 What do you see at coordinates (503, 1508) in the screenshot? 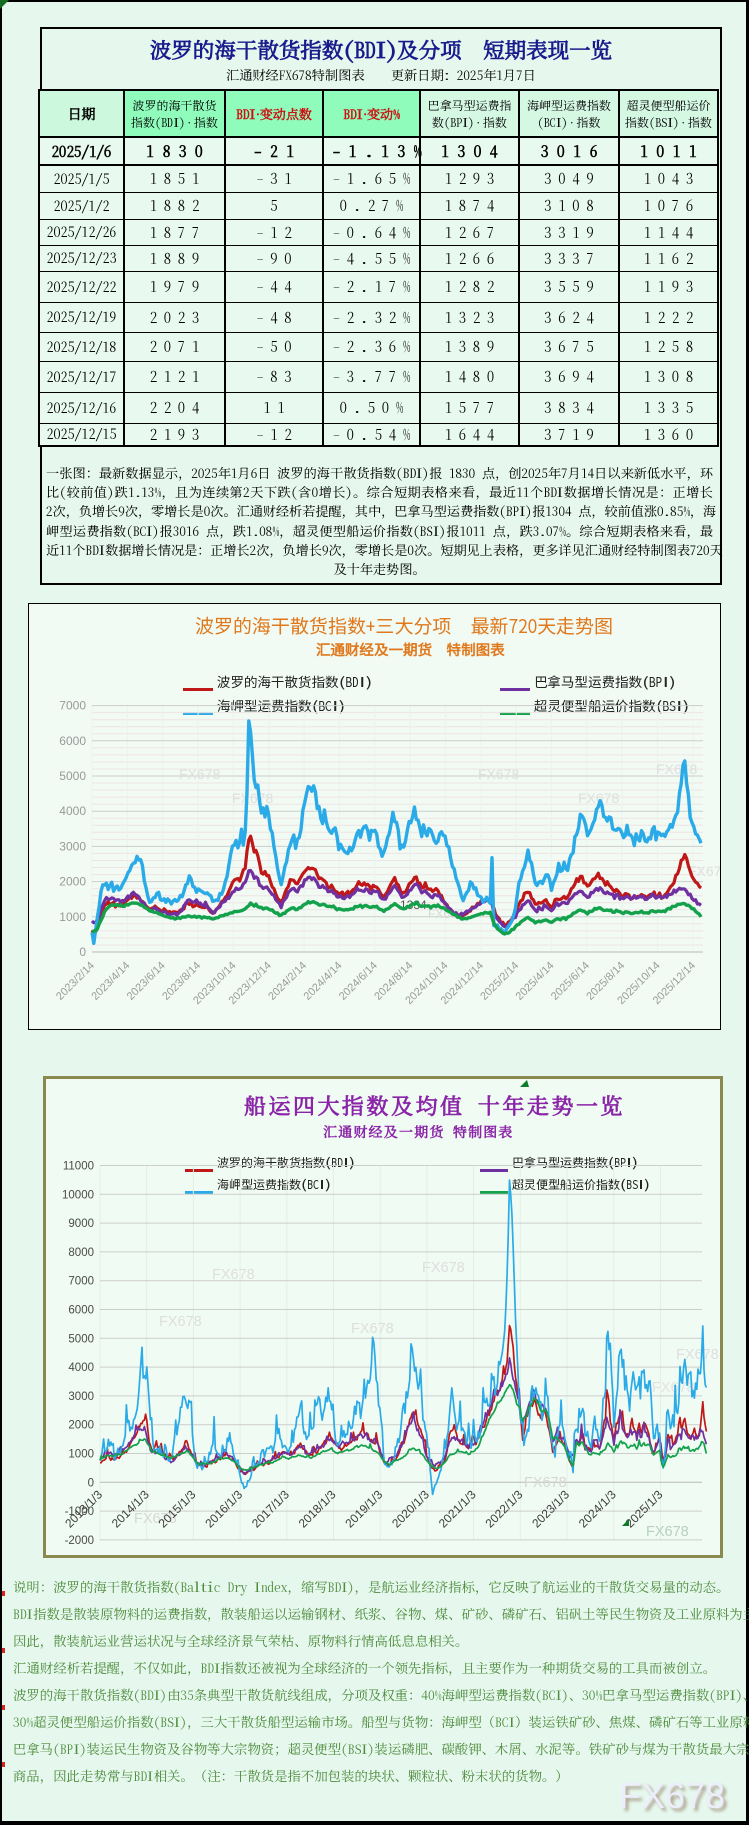
I see `svg-text: 2022/1/3` at bounding box center [503, 1508].